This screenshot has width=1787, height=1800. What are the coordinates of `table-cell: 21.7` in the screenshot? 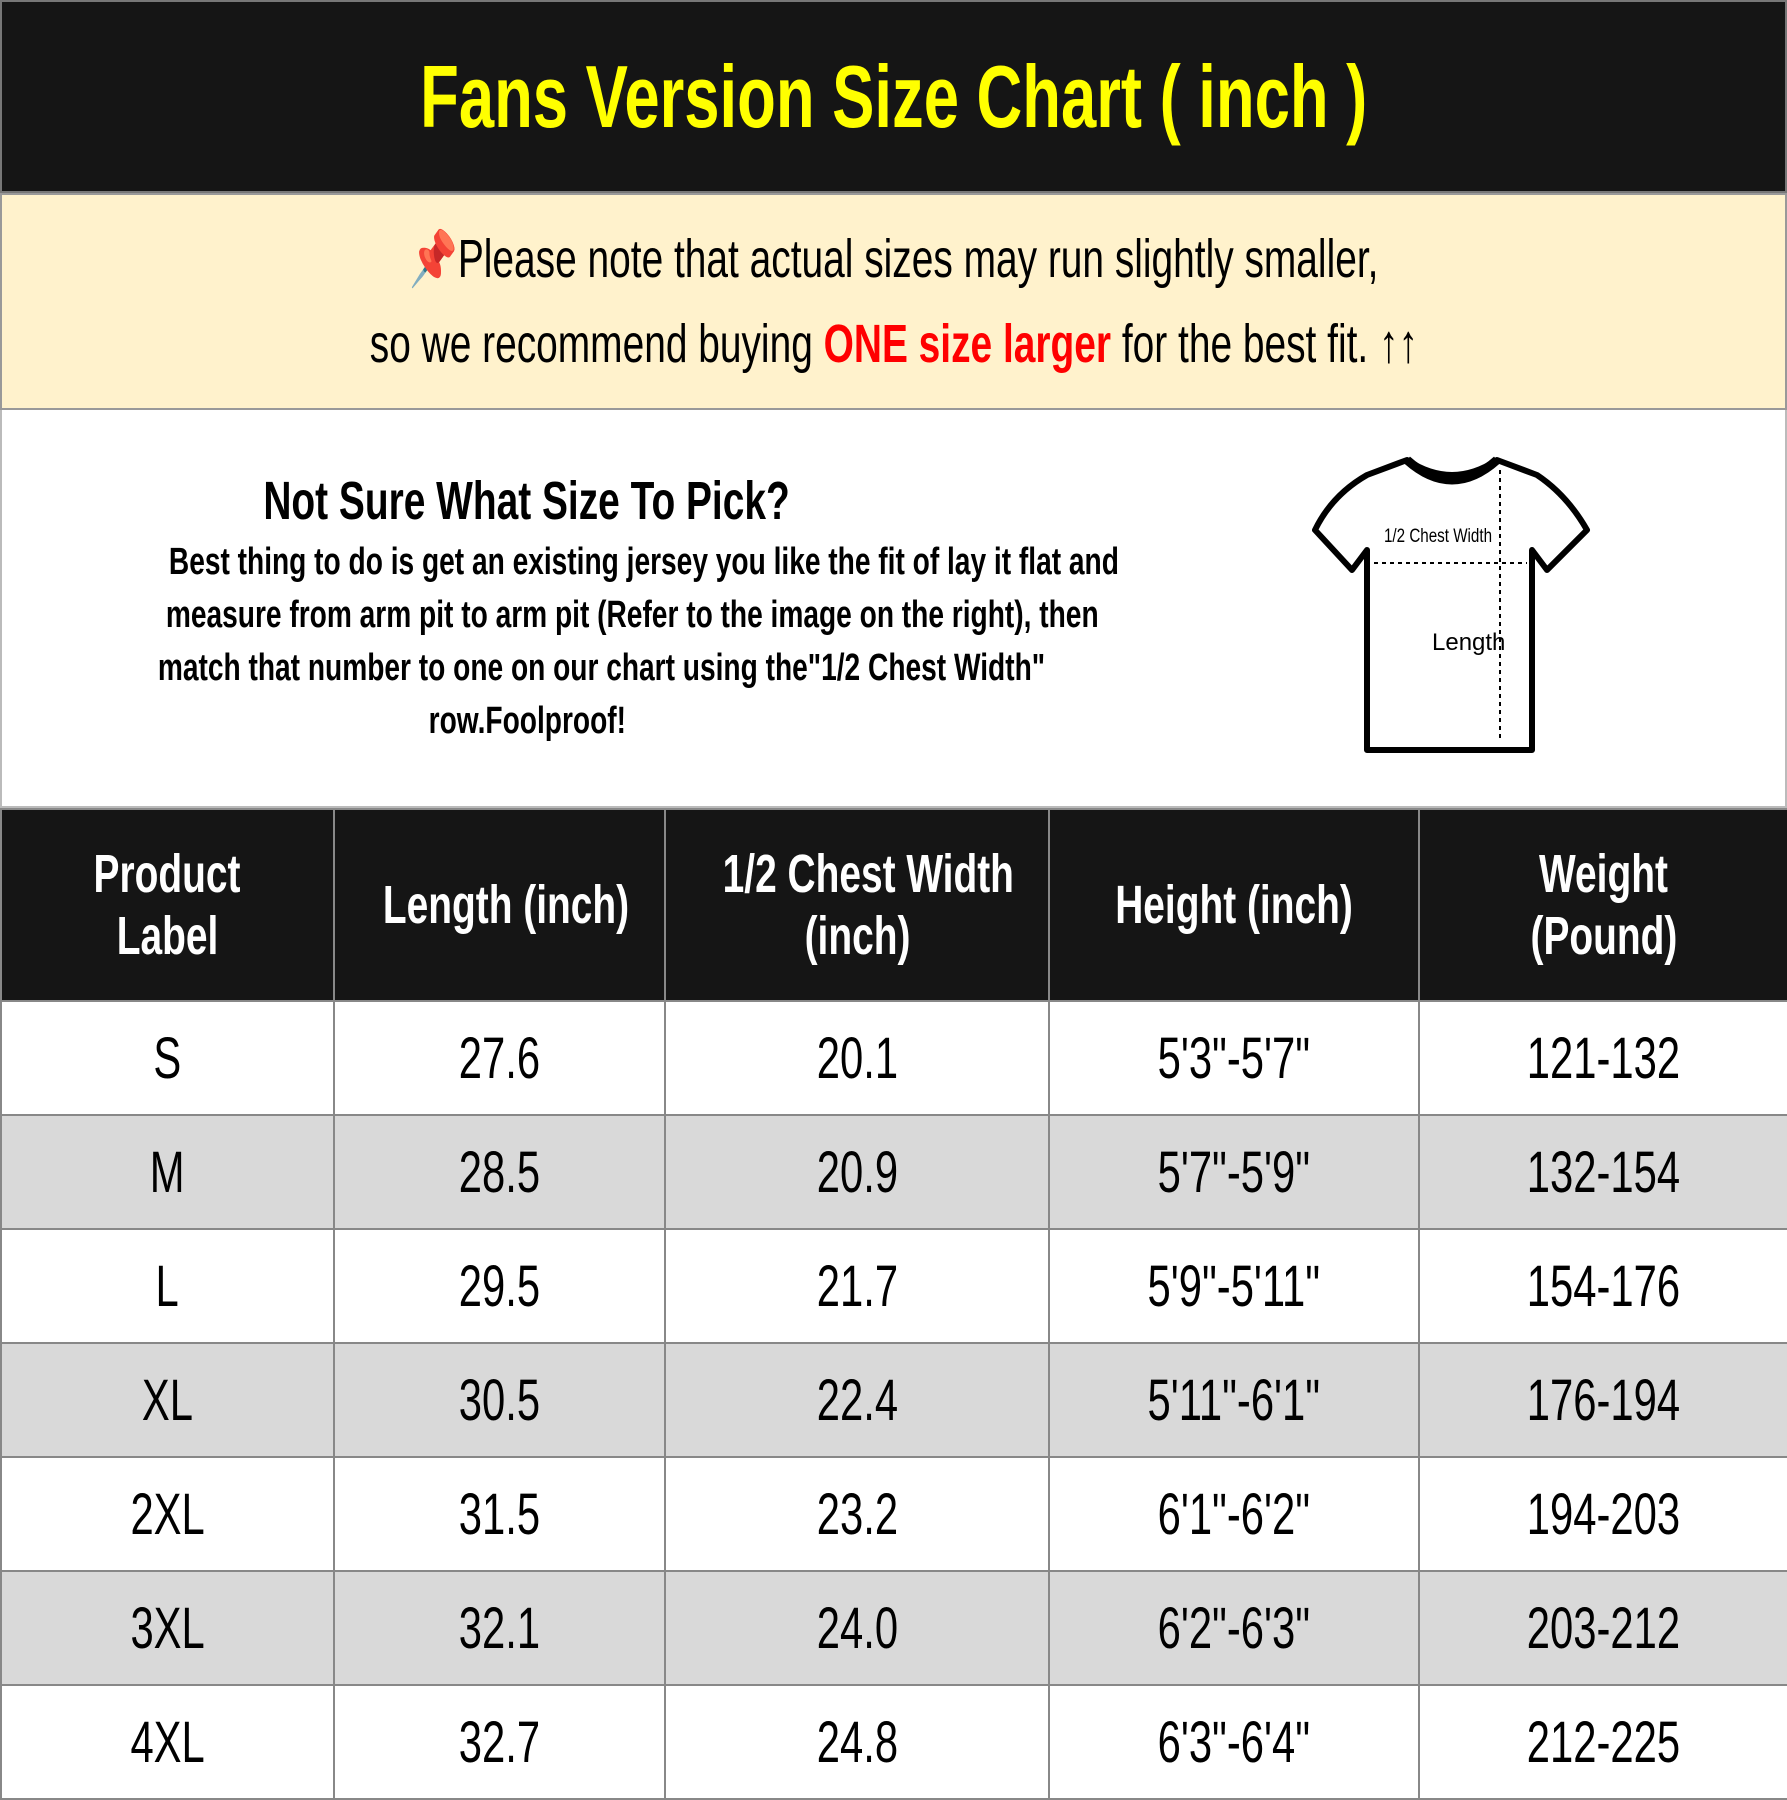 It's located at (857, 1286).